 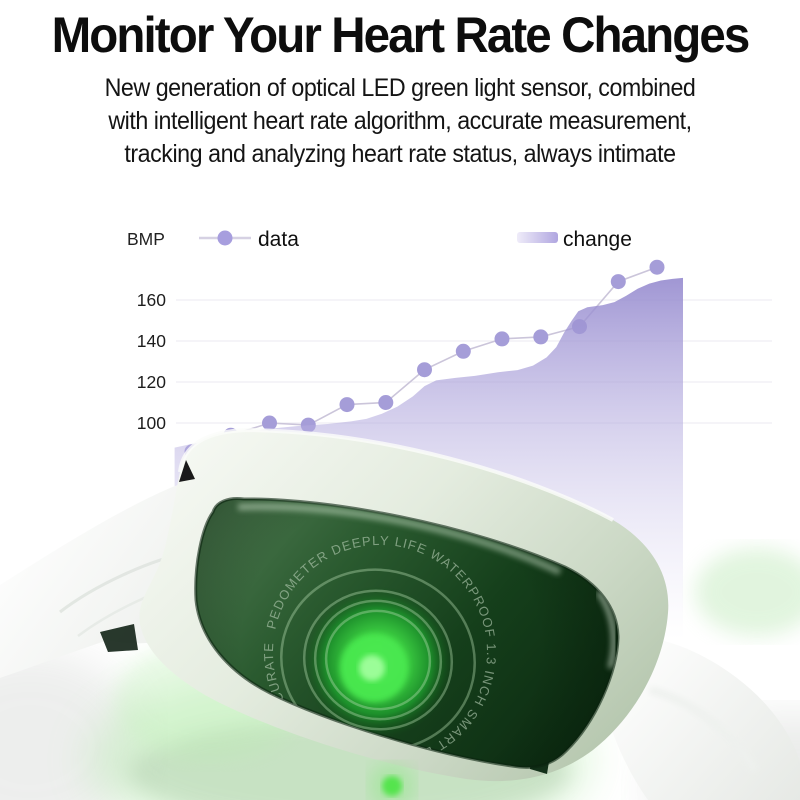 What do you see at coordinates (392, 786) in the screenshot?
I see `green-dot` at bounding box center [392, 786].